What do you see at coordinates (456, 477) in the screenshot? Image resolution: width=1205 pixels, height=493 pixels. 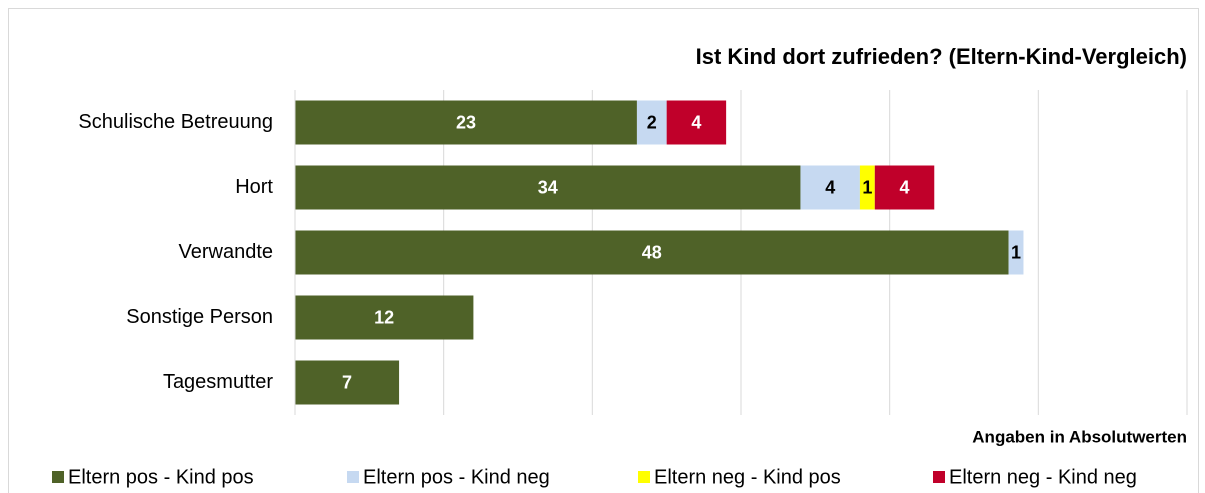 I see `legend-label: Eltern pos - Kind neg` at bounding box center [456, 477].